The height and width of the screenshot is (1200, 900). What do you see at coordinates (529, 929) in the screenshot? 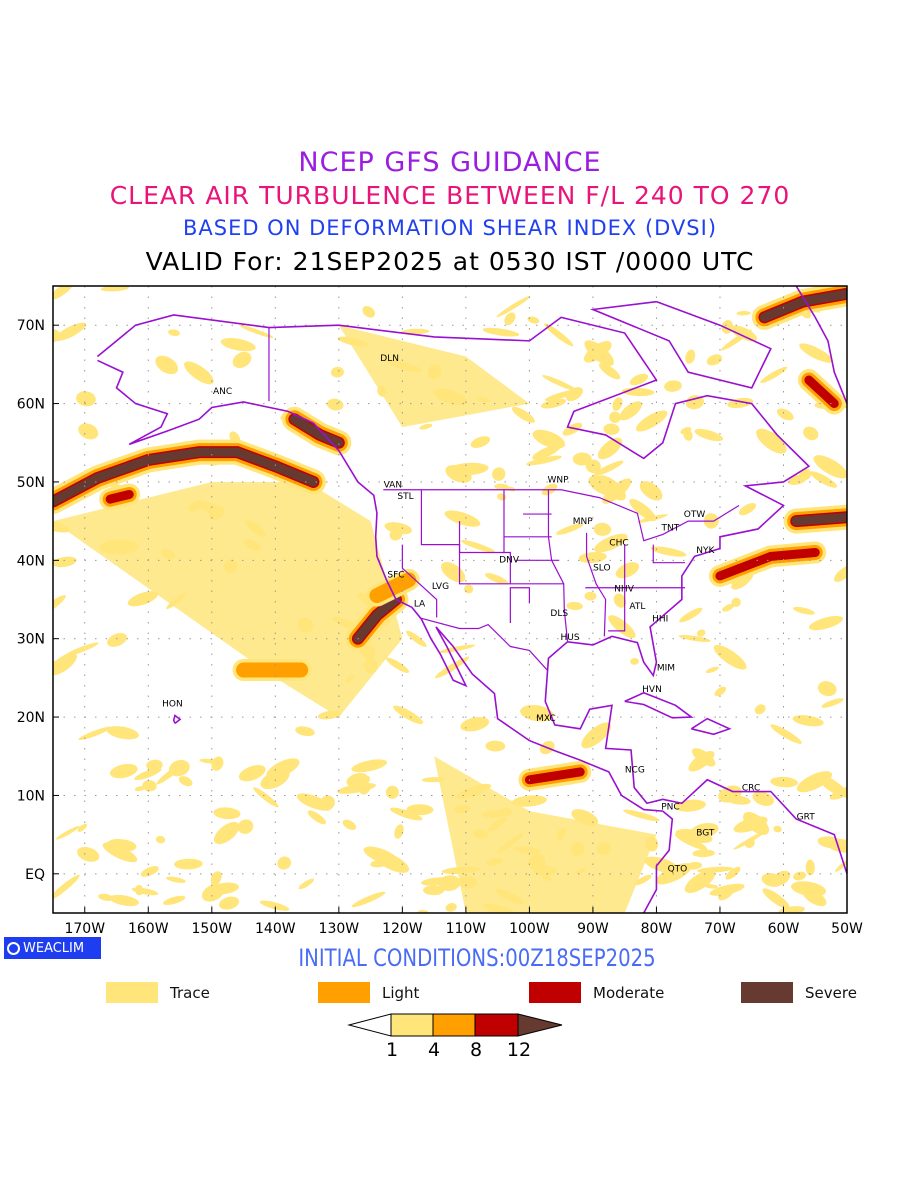
I see `x-tick-label: 100W` at bounding box center [529, 929].